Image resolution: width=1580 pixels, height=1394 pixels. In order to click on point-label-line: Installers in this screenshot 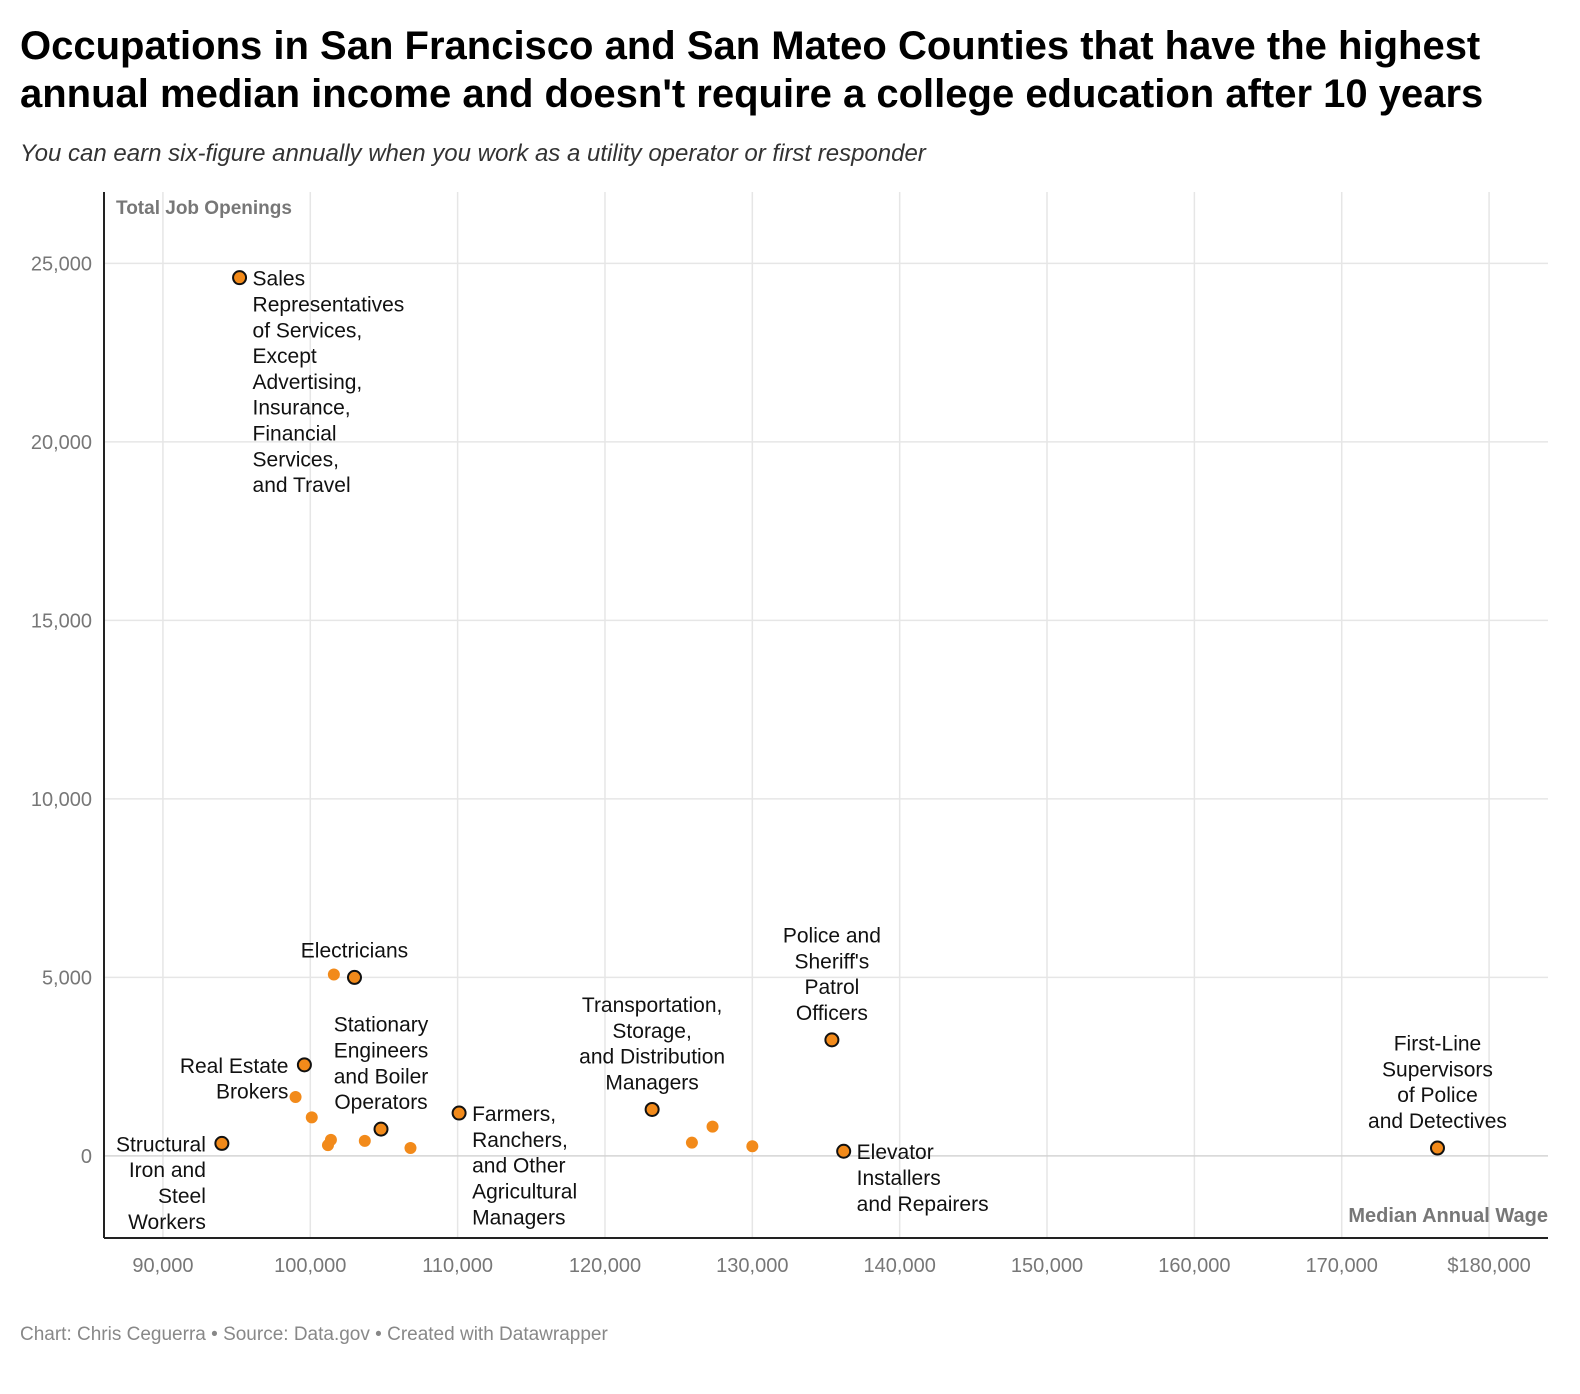, I will do `click(899, 1178)`.